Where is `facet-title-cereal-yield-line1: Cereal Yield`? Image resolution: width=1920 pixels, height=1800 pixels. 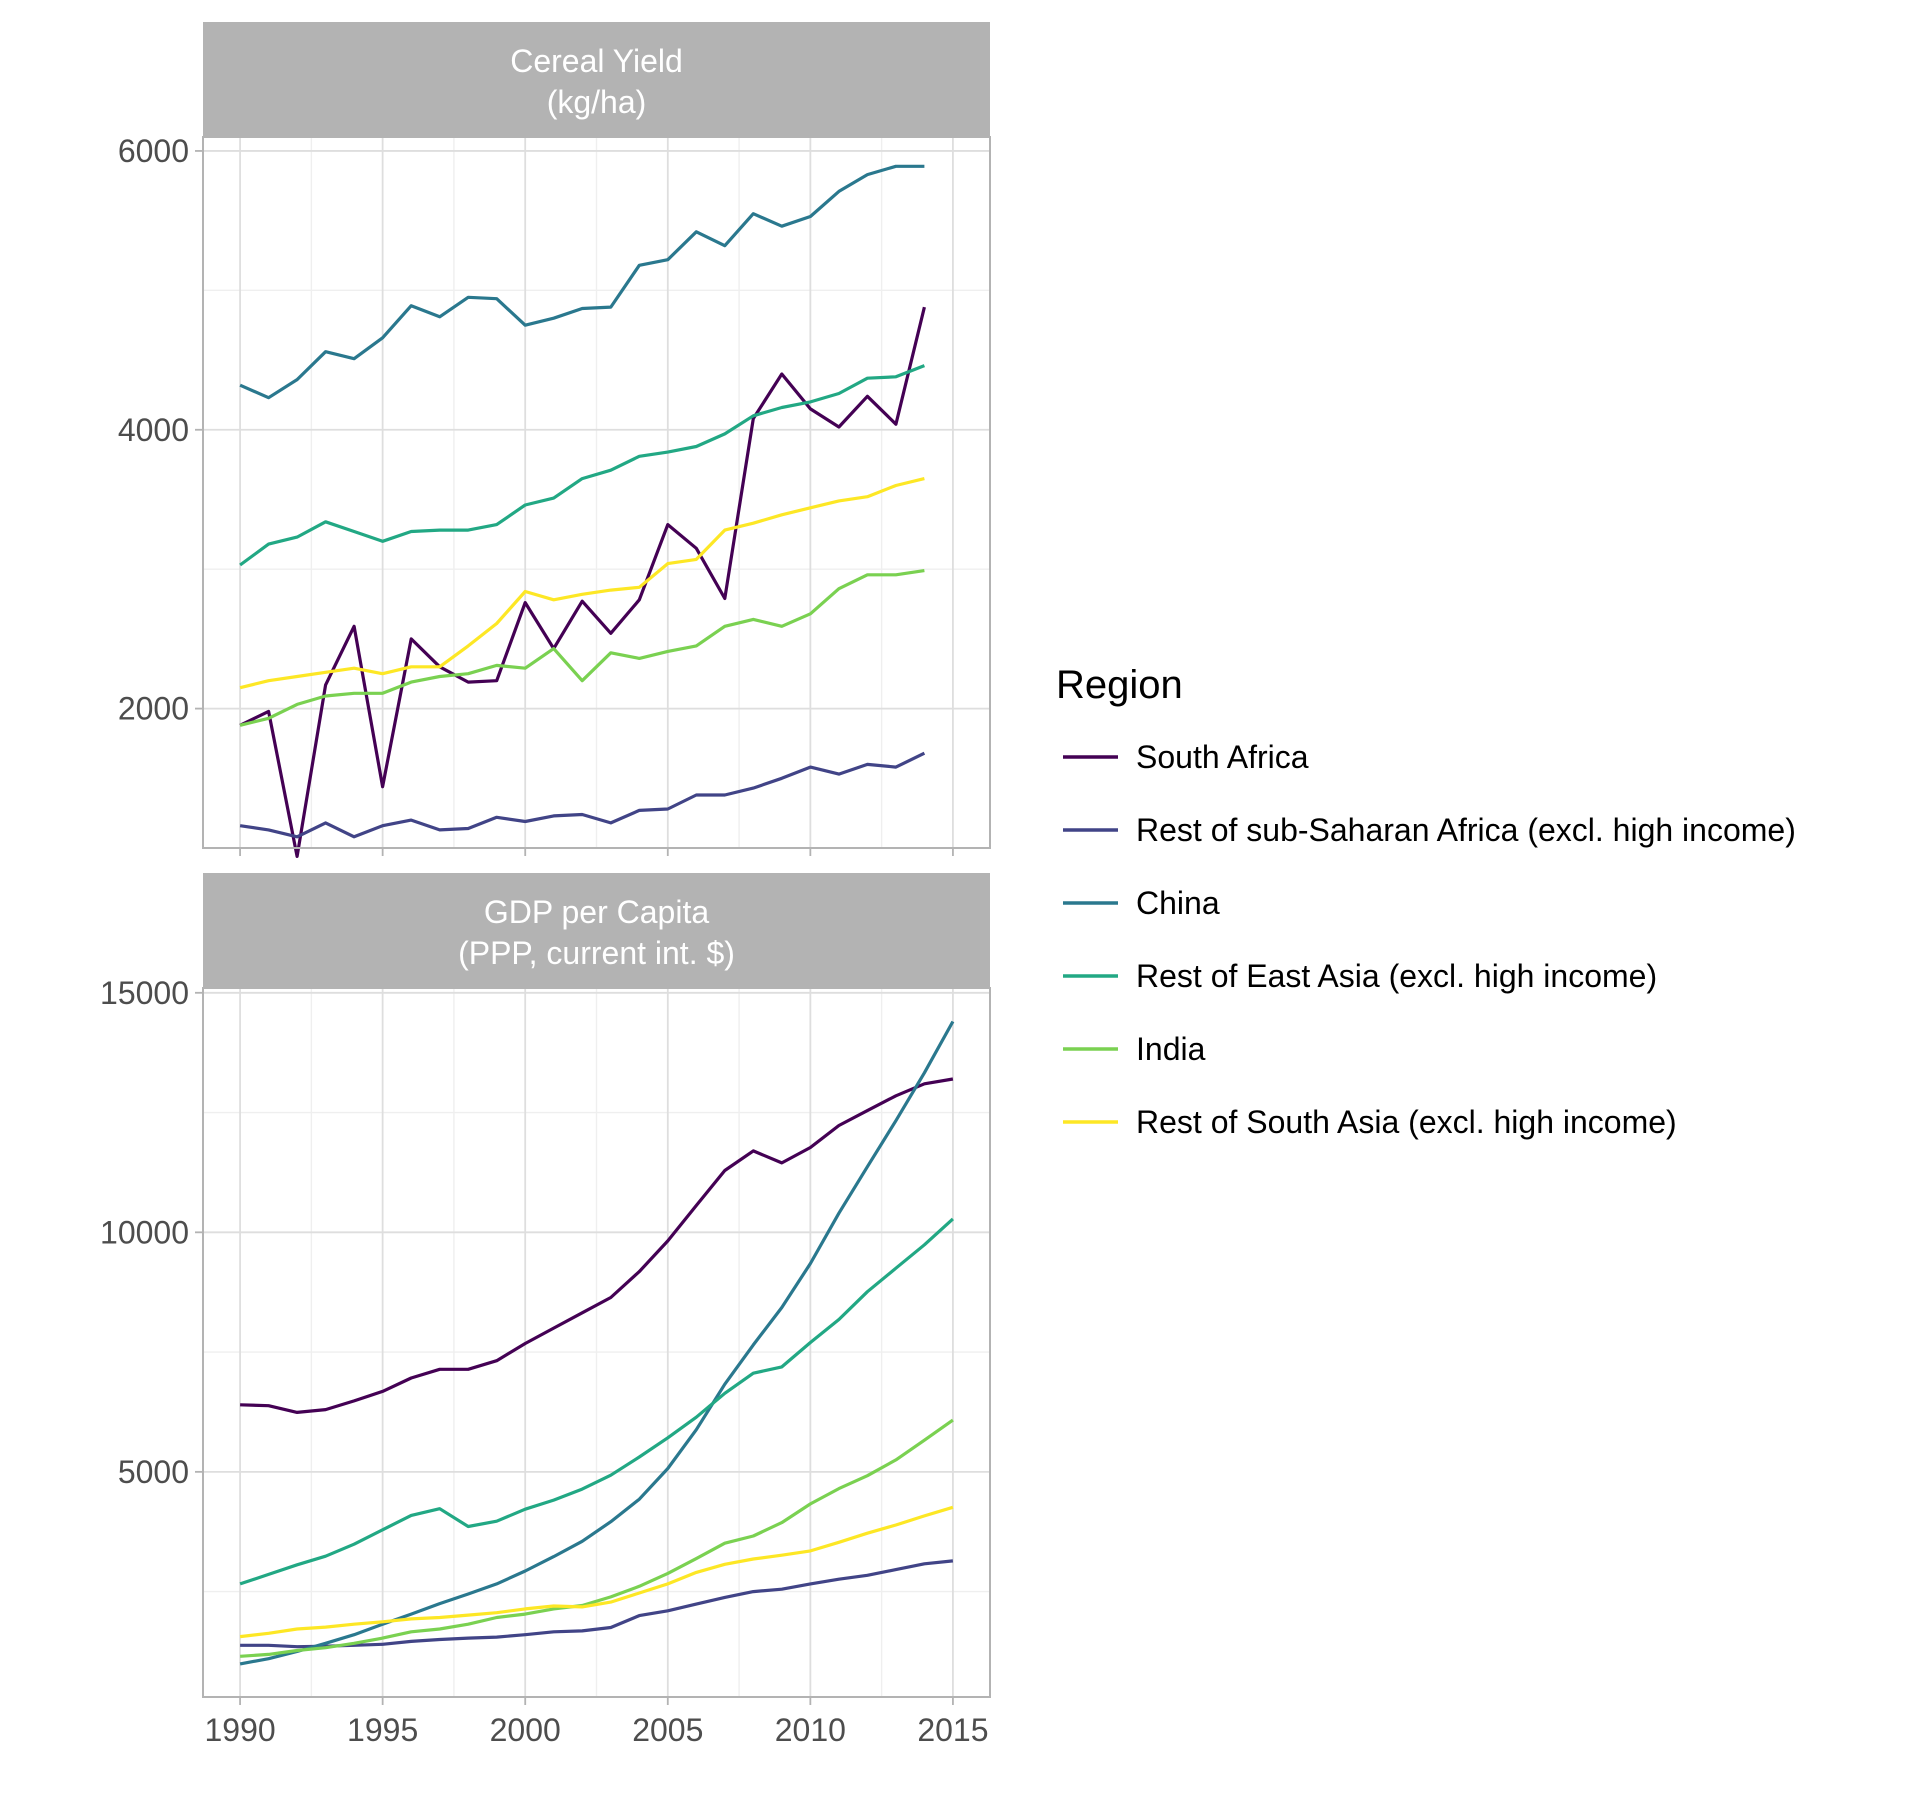 facet-title-cereal-yield-line1: Cereal Yield is located at coordinates (596, 61).